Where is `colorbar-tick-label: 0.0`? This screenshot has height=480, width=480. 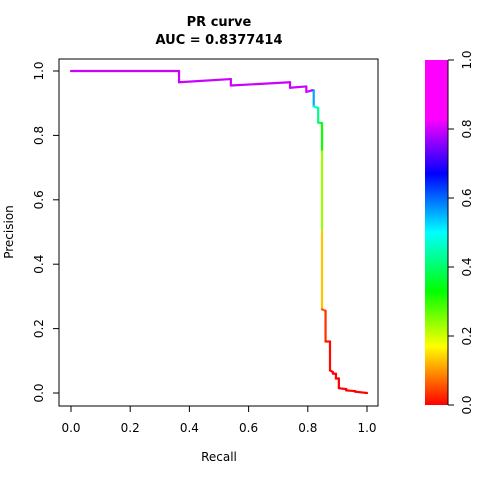 colorbar-tick-label: 0.0 is located at coordinates (467, 404).